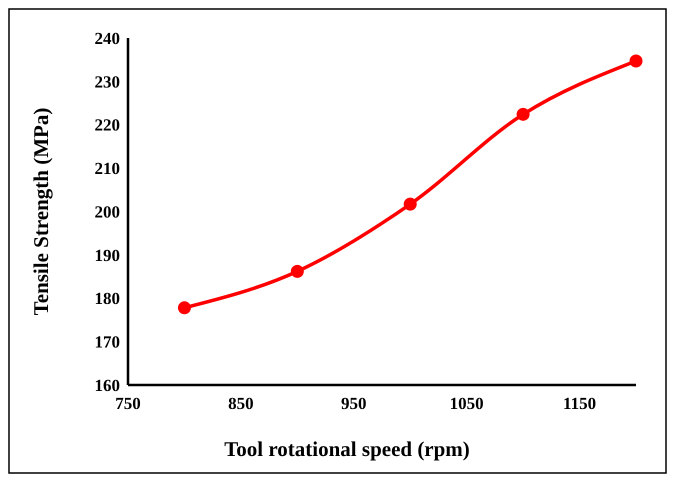 Image resolution: width=675 pixels, height=482 pixels. What do you see at coordinates (107, 125) in the screenshot?
I see `y-tick-label: 220` at bounding box center [107, 125].